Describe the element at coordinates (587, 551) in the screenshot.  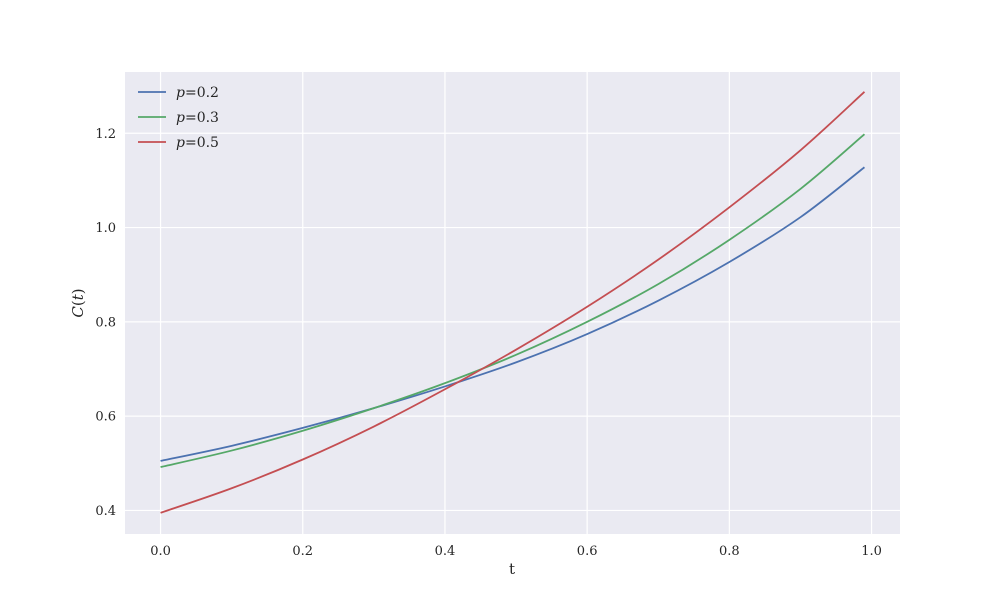
I see `x-tick-label: 0.6` at that location.